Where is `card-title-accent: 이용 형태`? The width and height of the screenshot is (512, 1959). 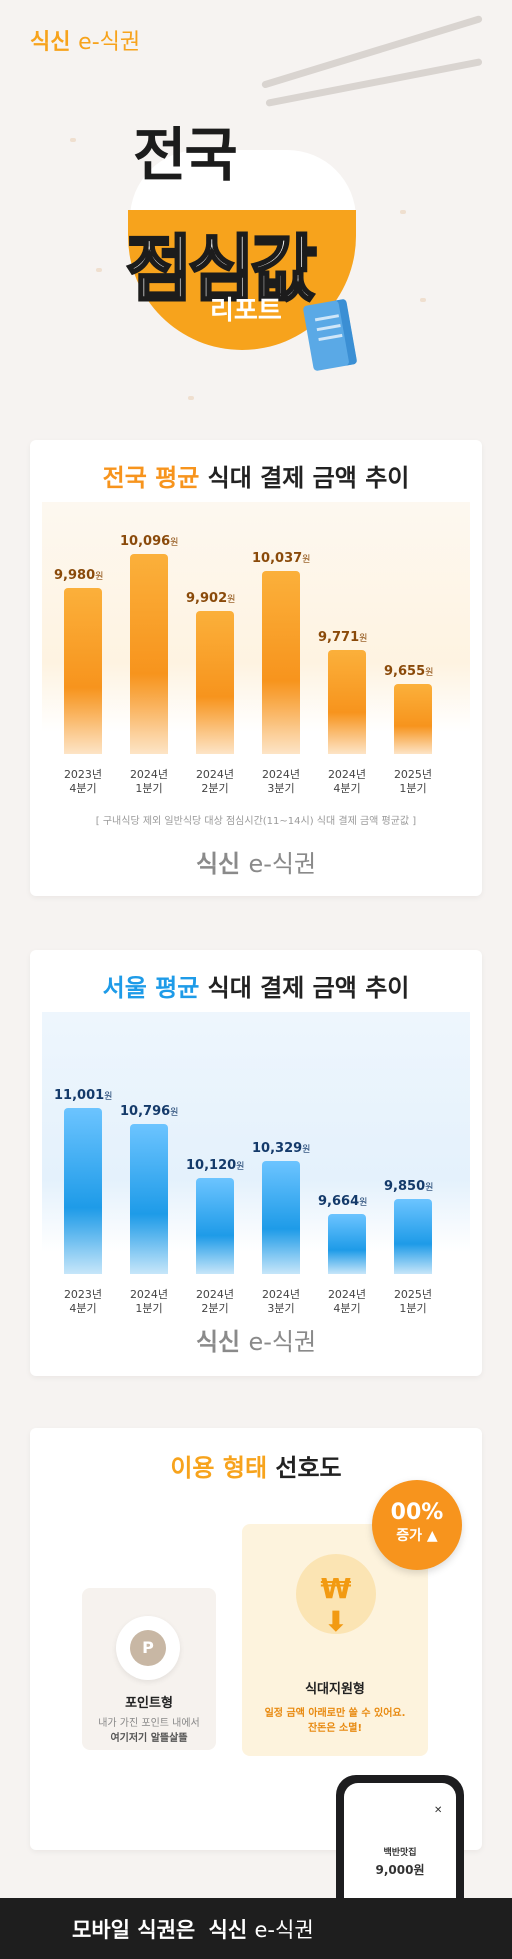
card-title-accent: 이용 형태 is located at coordinates (219, 1468).